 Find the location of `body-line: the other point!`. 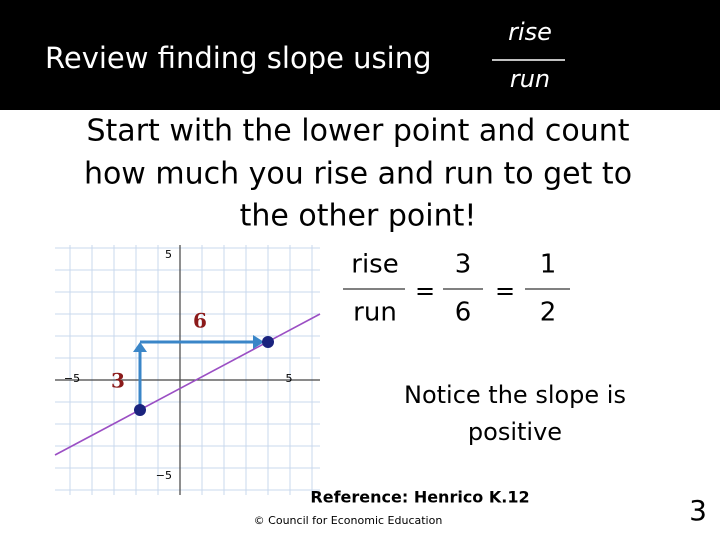

body-line: the other point! is located at coordinates (358, 216).